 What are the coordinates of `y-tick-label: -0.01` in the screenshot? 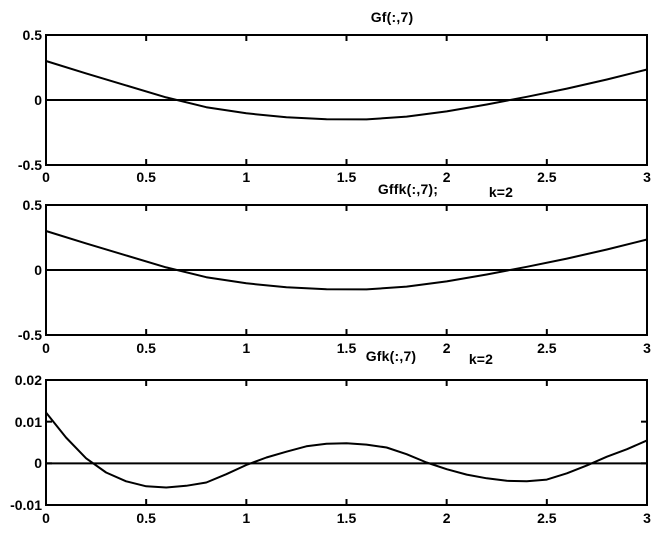 It's located at (26, 505).